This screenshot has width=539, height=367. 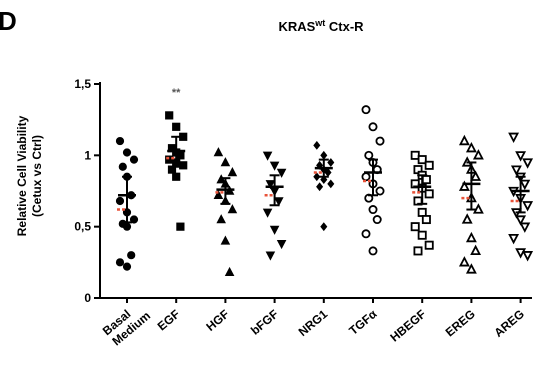 What do you see at coordinates (37, 176) in the screenshot?
I see `y-axis-label-line2: (Cetux vs Ctrl)` at bounding box center [37, 176].